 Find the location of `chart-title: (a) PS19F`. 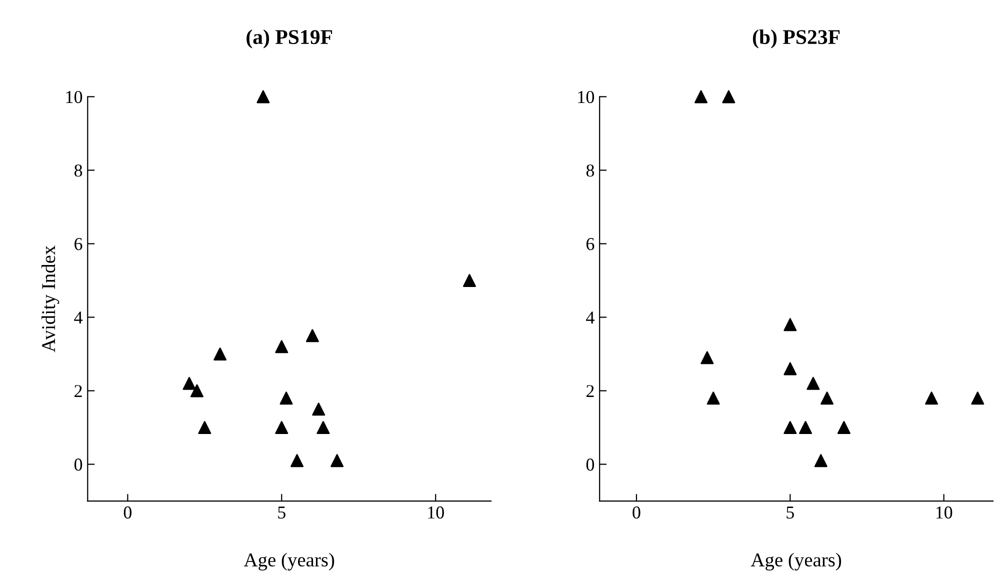

chart-title: (a) PS19F is located at coordinates (289, 38).